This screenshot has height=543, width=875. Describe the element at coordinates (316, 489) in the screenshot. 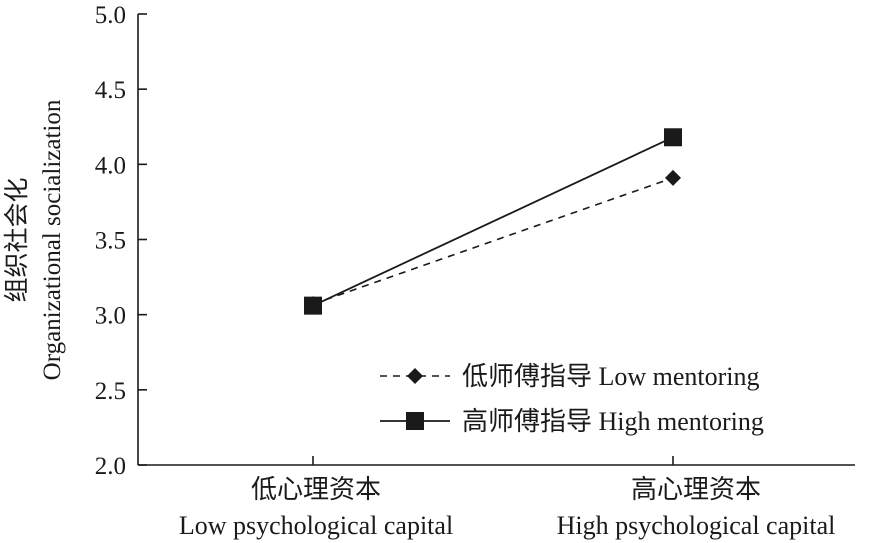

I see `x-tick-label-zh: 低心理资本` at that location.